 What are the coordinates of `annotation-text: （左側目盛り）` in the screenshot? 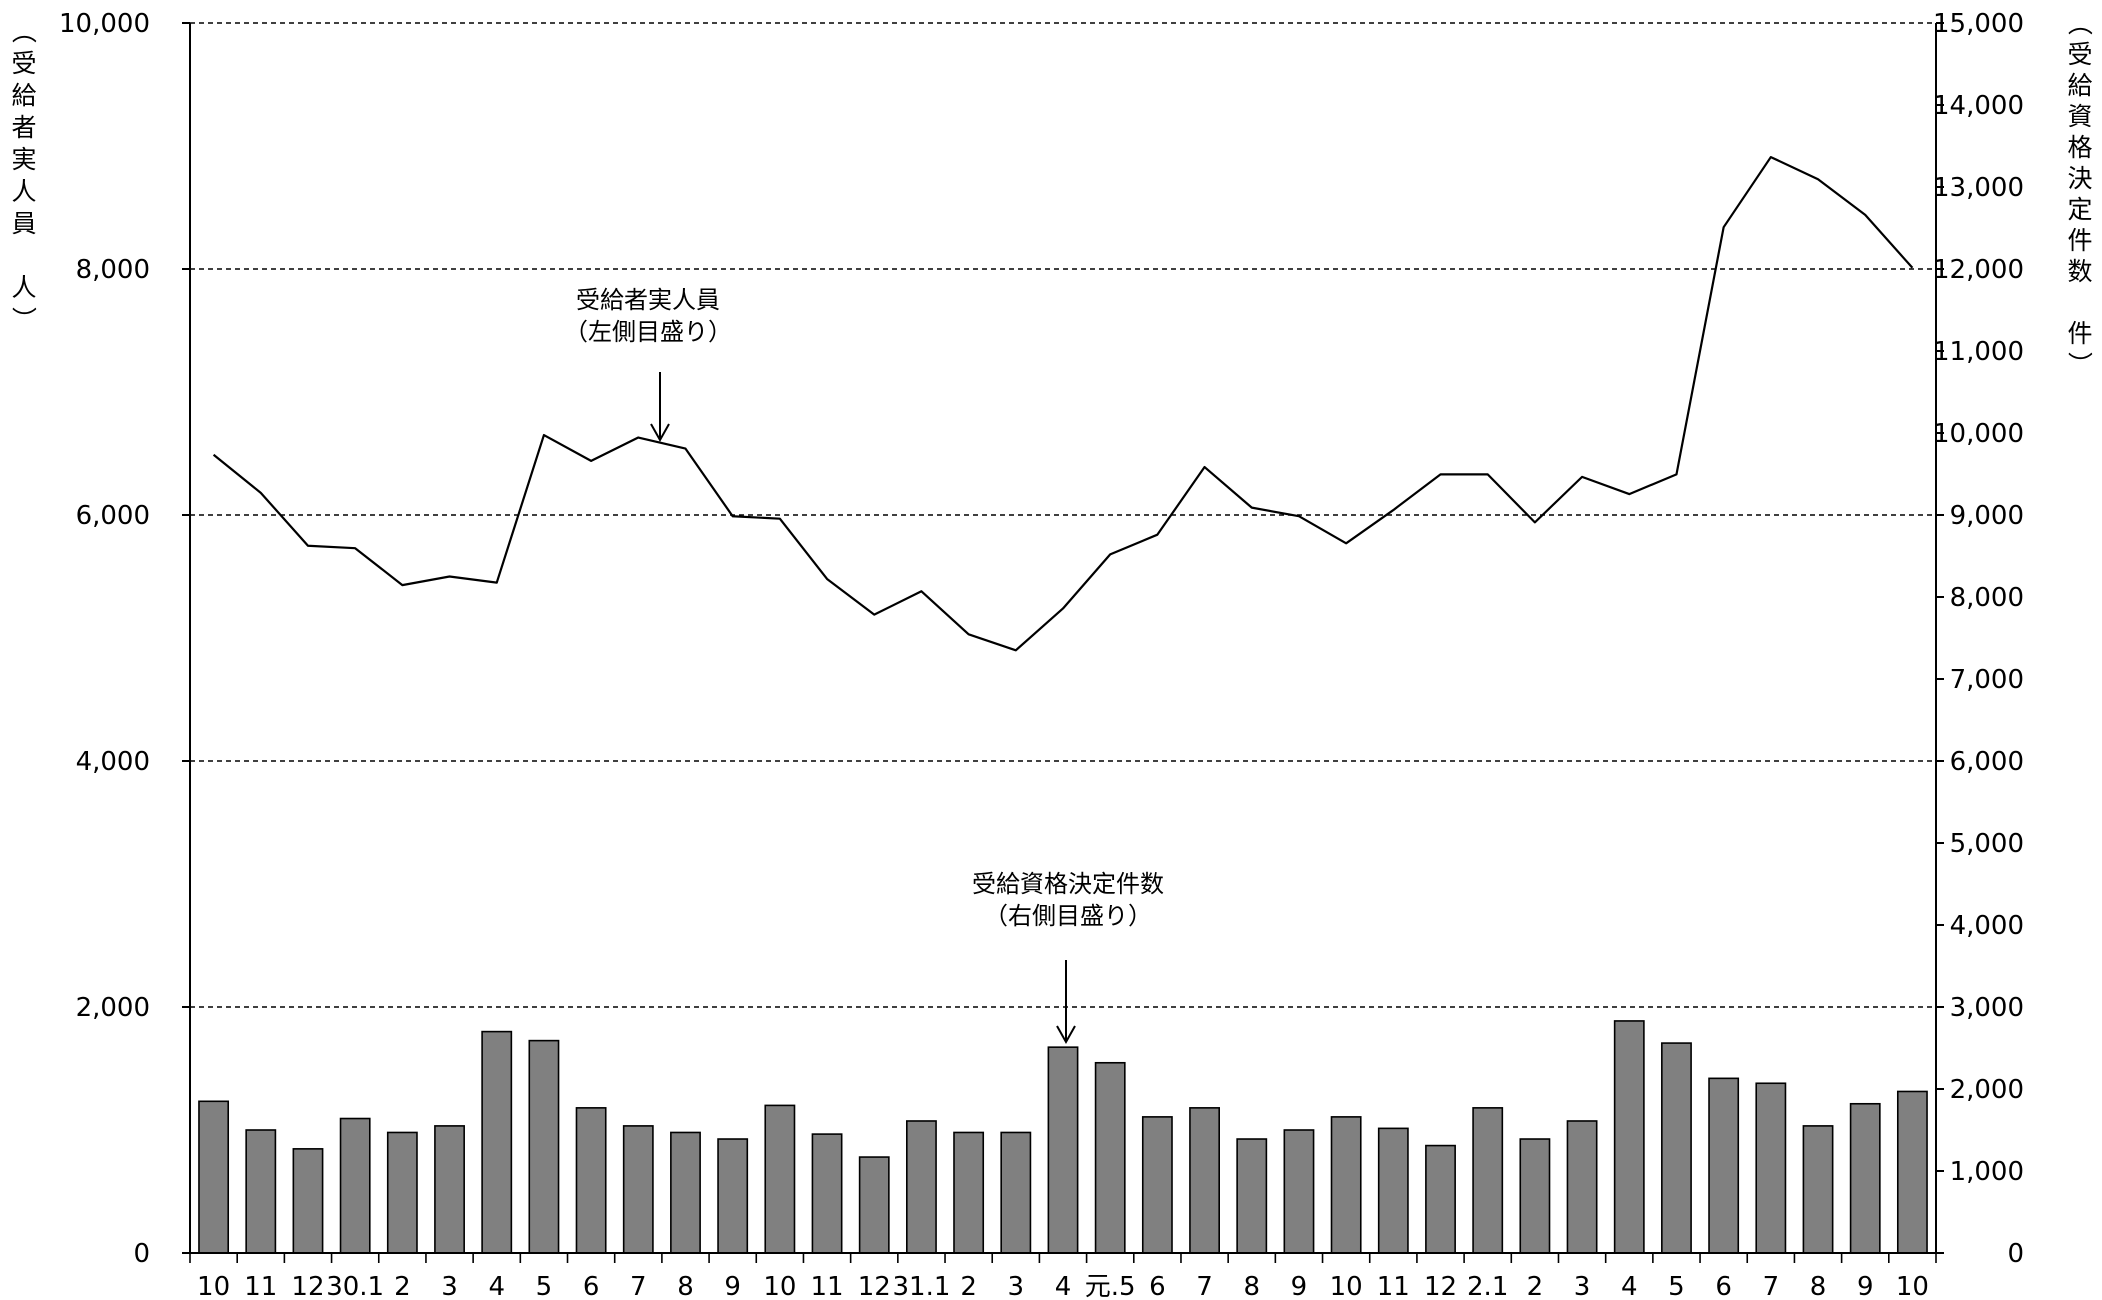 It's located at (648, 332).